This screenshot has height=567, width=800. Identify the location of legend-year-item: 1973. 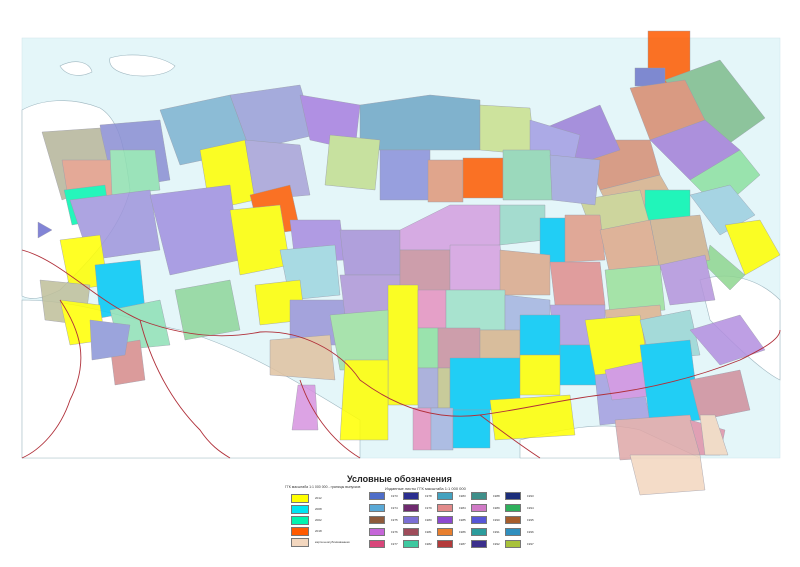
(383, 496).